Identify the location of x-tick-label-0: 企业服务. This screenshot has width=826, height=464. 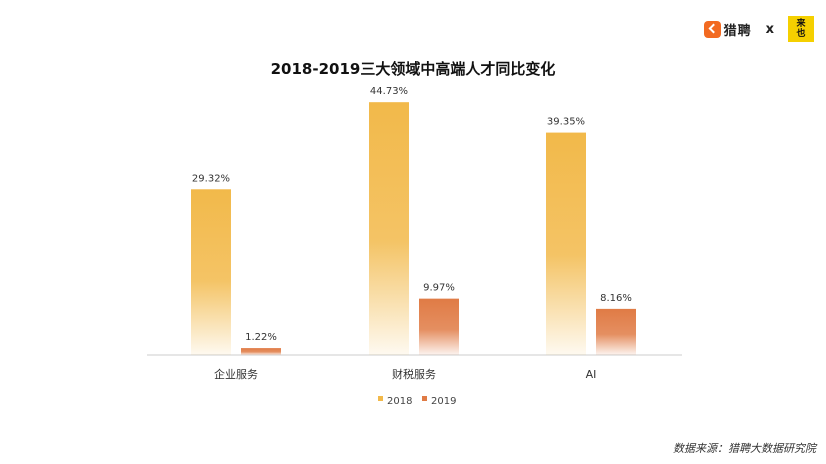
(236, 374).